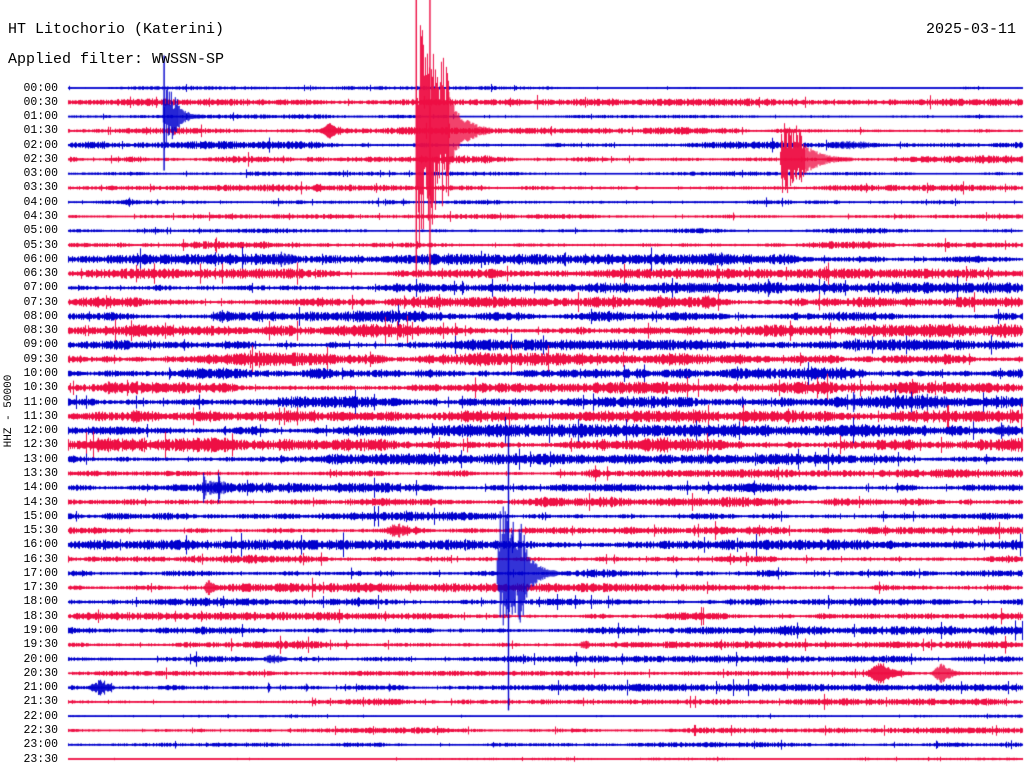 Image resolution: width=1024 pixels, height=780 pixels. What do you see at coordinates (40, 588) in the screenshot?
I see `time-label: 17:30` at bounding box center [40, 588].